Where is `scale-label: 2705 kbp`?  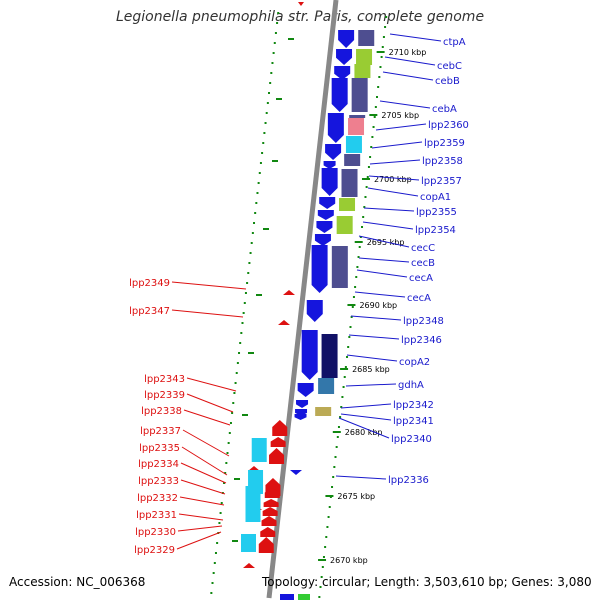
scale-label: 2705 kbp is located at coordinates (400, 115).